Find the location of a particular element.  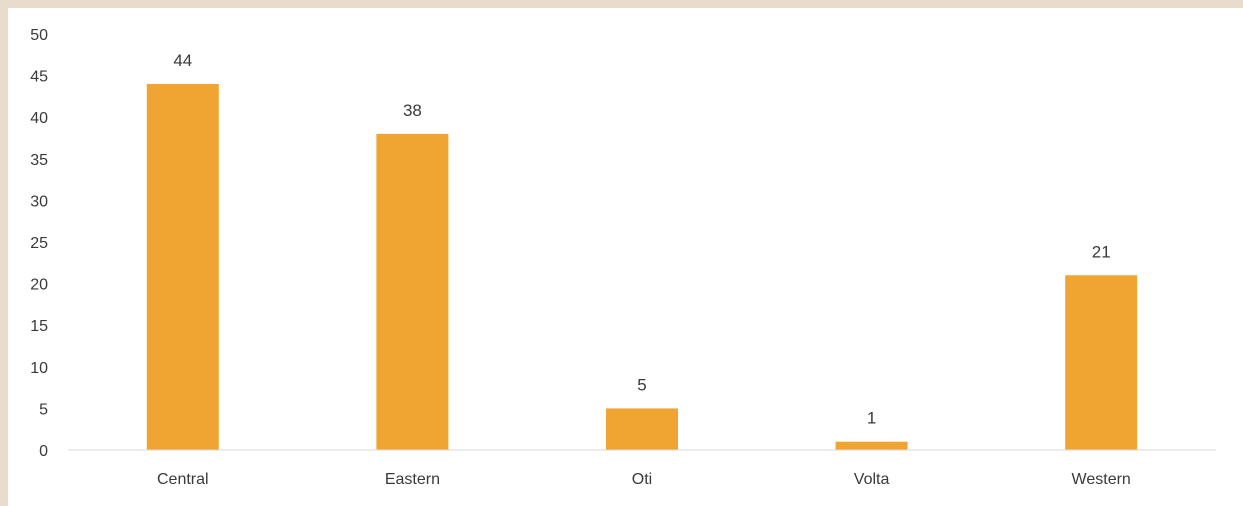

y-tick-label: 25 is located at coordinates (39, 243).